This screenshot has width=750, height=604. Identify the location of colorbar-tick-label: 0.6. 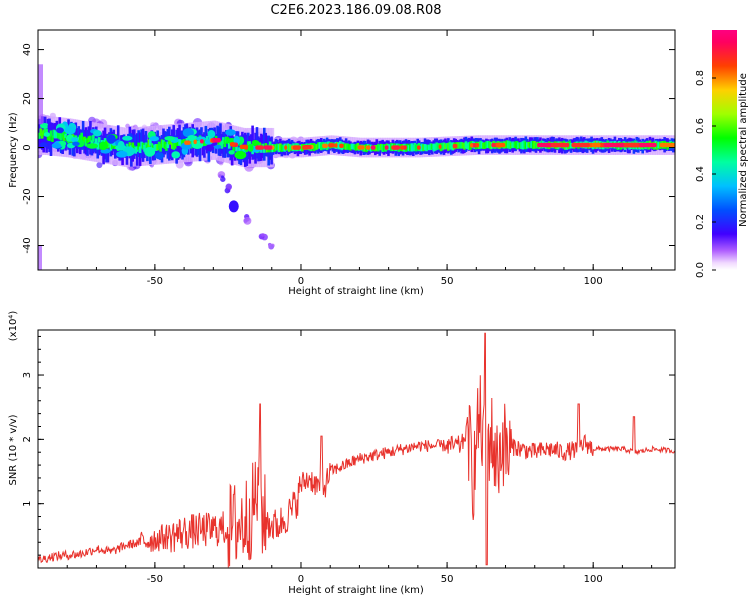
(700, 126).